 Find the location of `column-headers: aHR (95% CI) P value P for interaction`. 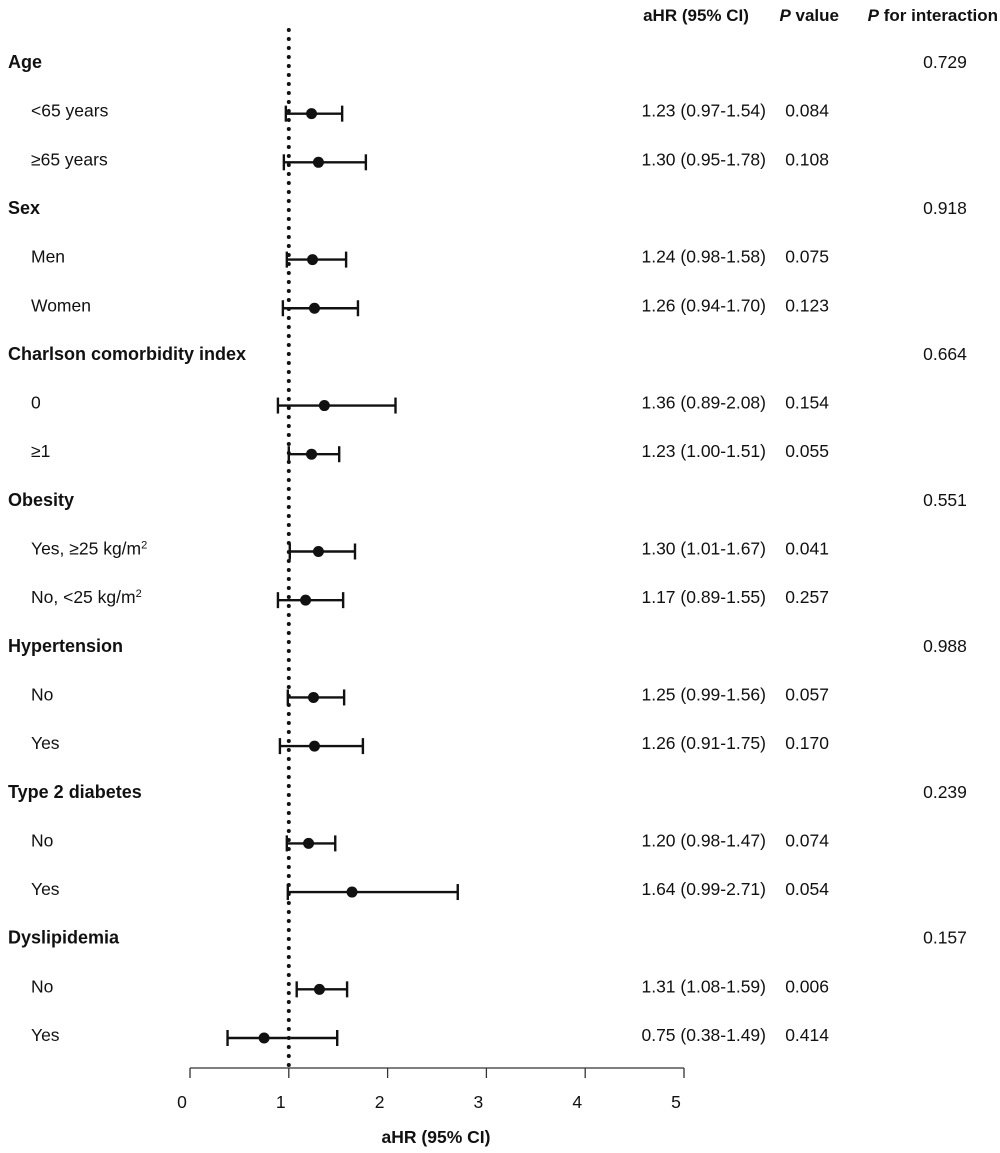

column-headers: aHR (95% CI) P value P for interaction is located at coordinates (820, 15).